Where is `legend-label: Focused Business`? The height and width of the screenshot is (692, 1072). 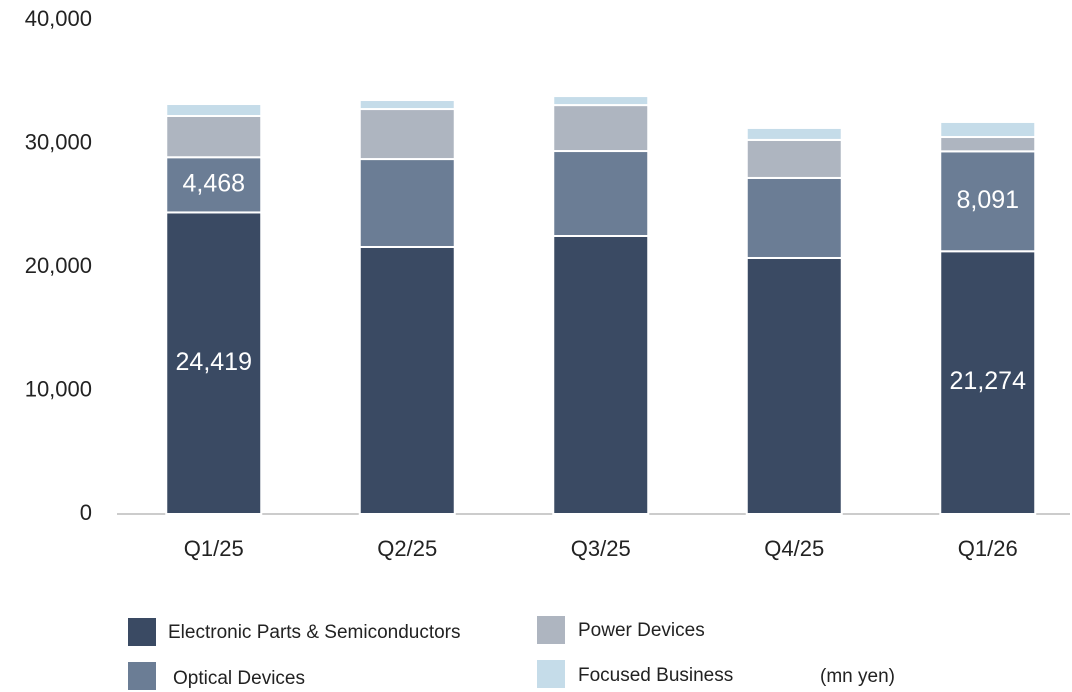 legend-label: Focused Business is located at coordinates (655, 675).